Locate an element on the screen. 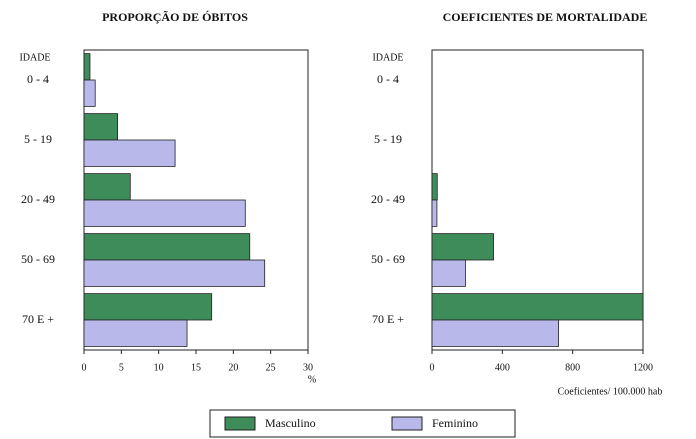  x-tick-label: 1200 is located at coordinates (643, 367).